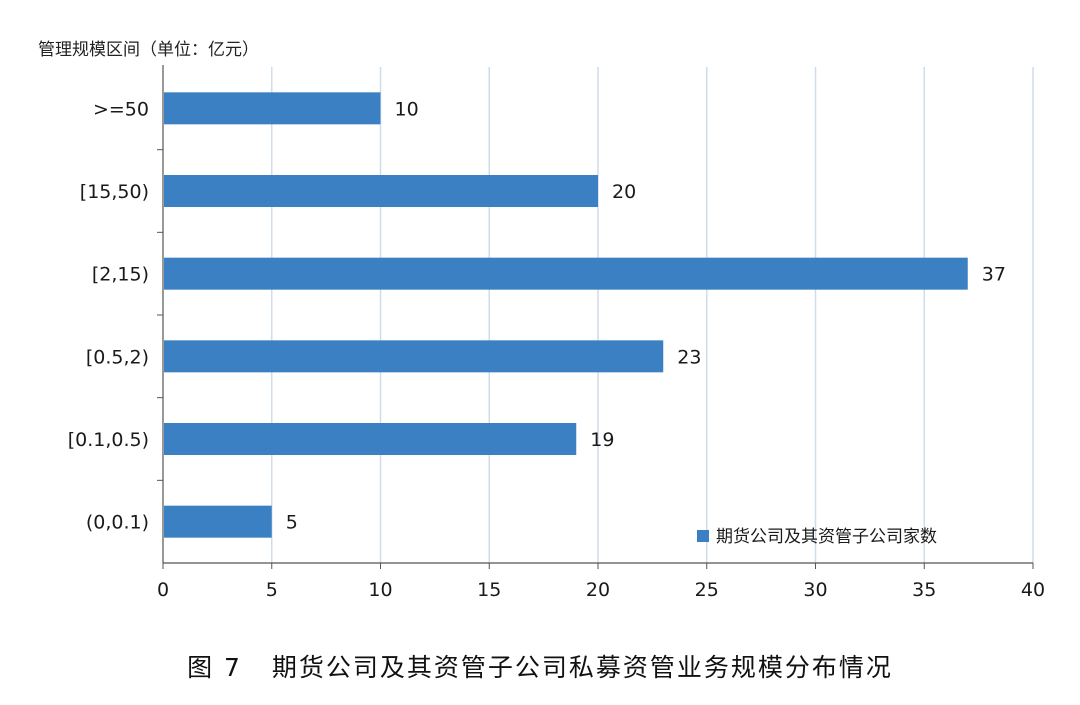 The image size is (1080, 705). Describe the element at coordinates (582, 667) in the screenshot. I see `figure-title: 期货公司及其资管子公司私募资管业务规模分布情况` at that location.